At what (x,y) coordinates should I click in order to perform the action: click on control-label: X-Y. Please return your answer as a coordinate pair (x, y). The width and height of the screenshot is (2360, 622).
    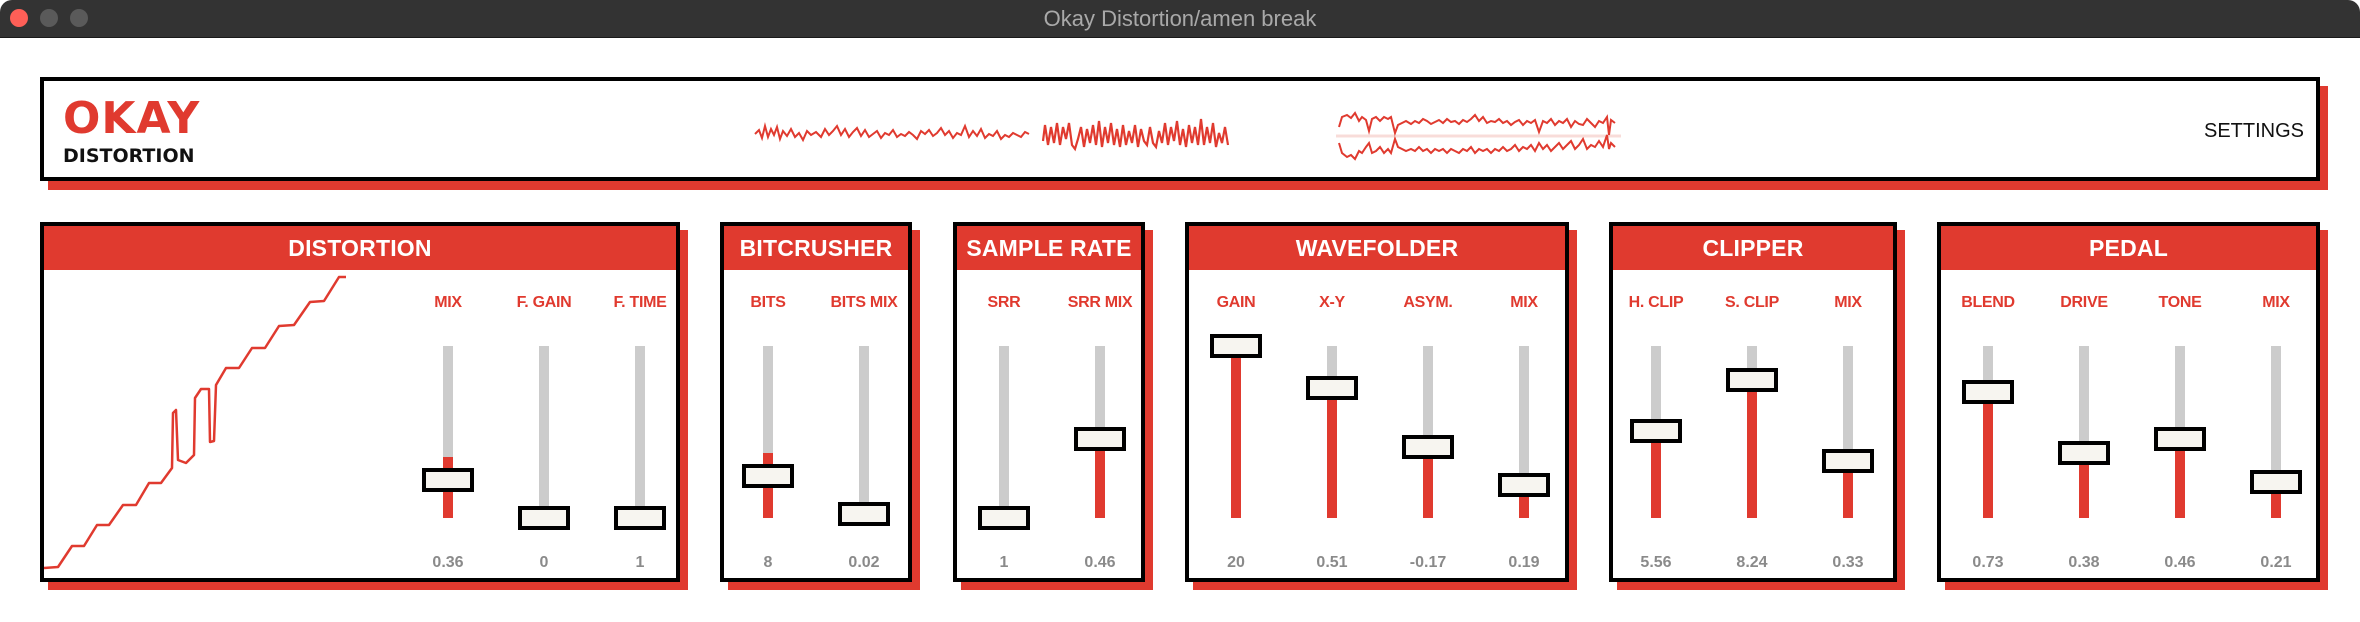
    Looking at the image, I should click on (1332, 302).